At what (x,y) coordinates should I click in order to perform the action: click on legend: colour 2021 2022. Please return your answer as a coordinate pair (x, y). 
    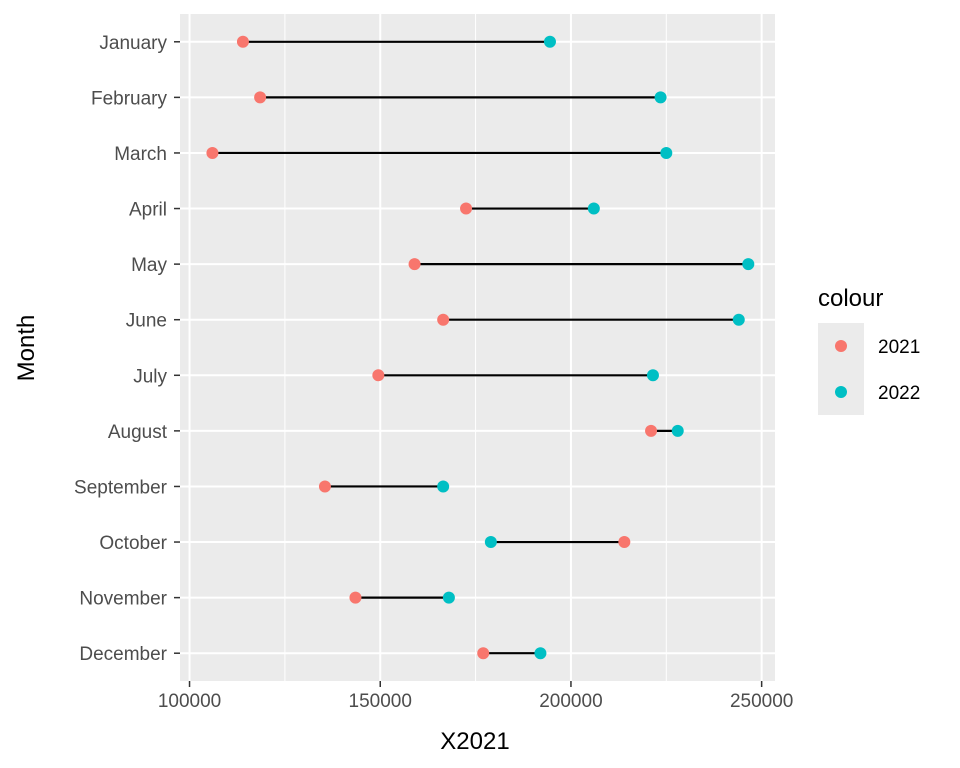
    Looking at the image, I should click on (869, 350).